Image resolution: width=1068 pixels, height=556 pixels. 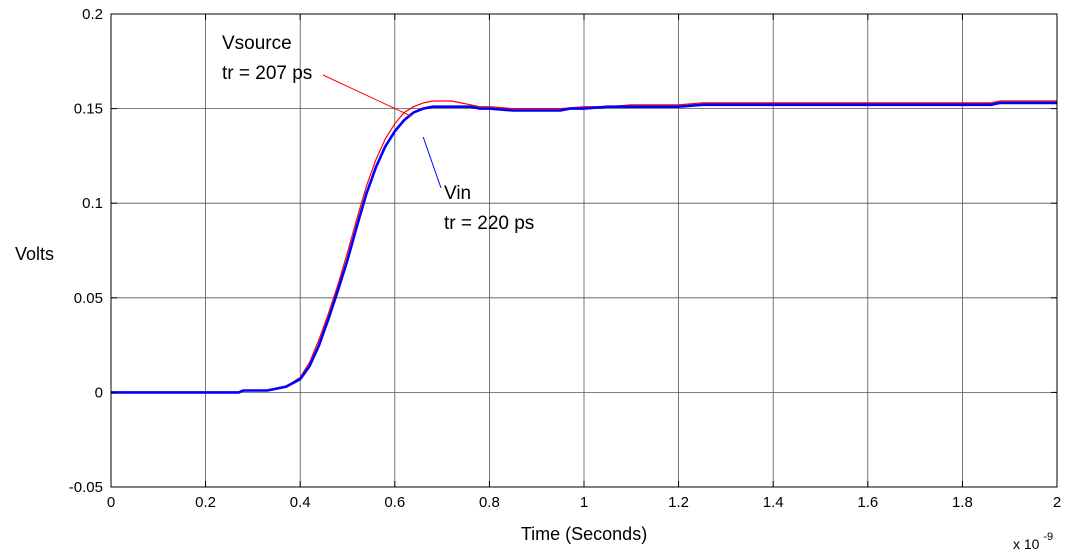 What do you see at coordinates (867, 502) in the screenshot?
I see `x-tick-label: 1.6` at bounding box center [867, 502].